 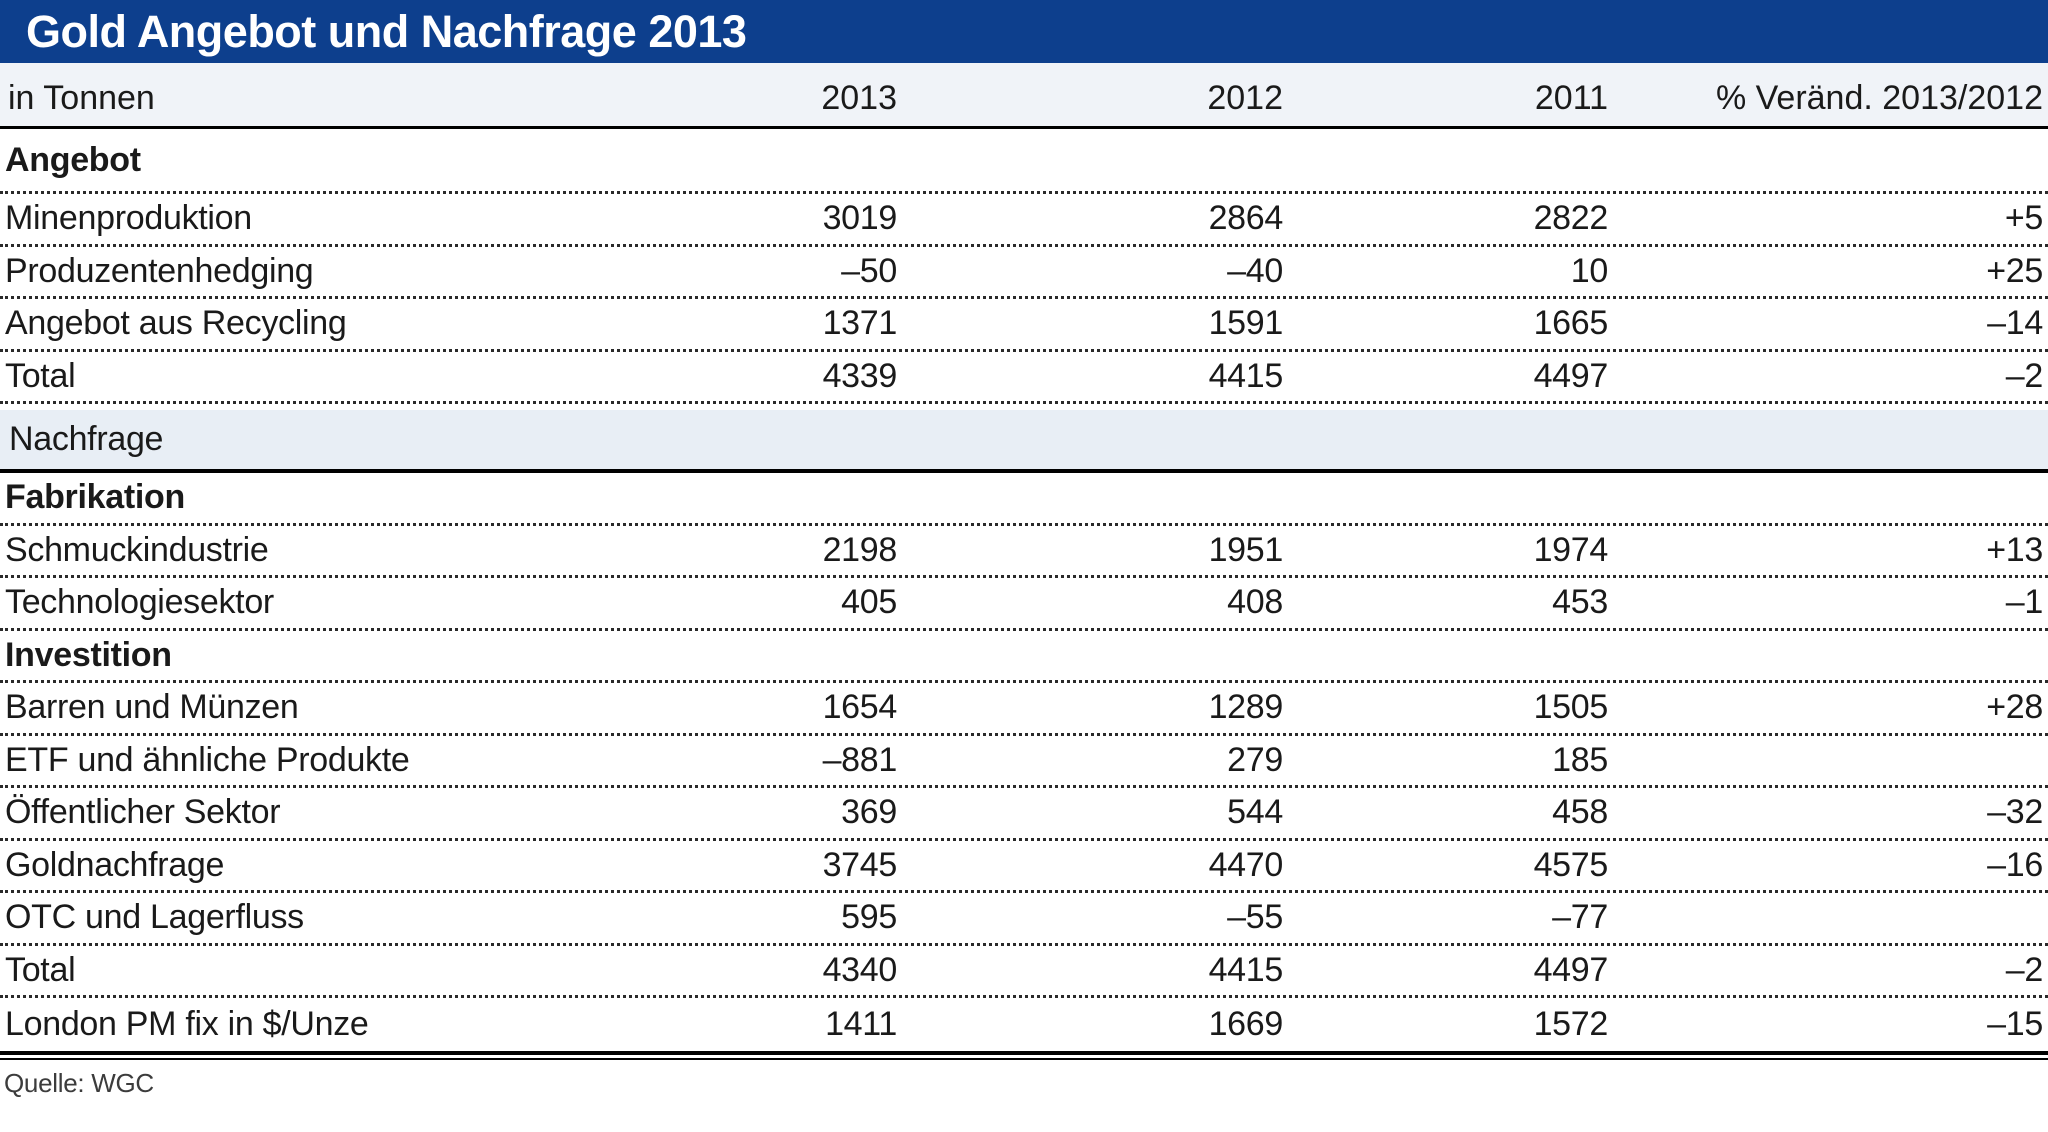 What do you see at coordinates (1246, 549) in the screenshot?
I see `cell-value: 1951` at bounding box center [1246, 549].